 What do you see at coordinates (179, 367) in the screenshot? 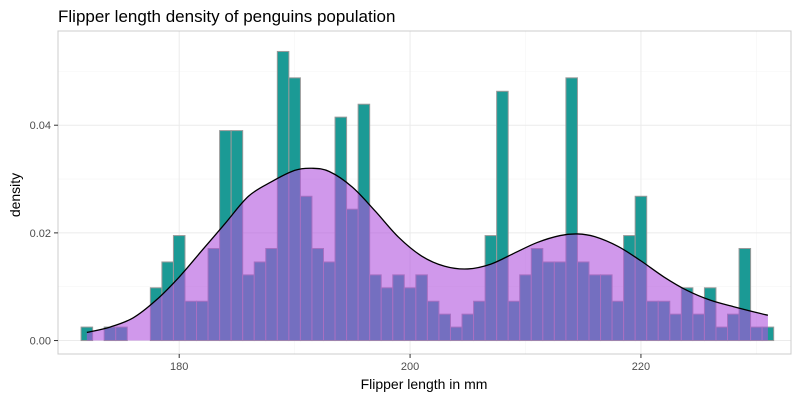
I see `x-tick-label: 180` at bounding box center [179, 367].